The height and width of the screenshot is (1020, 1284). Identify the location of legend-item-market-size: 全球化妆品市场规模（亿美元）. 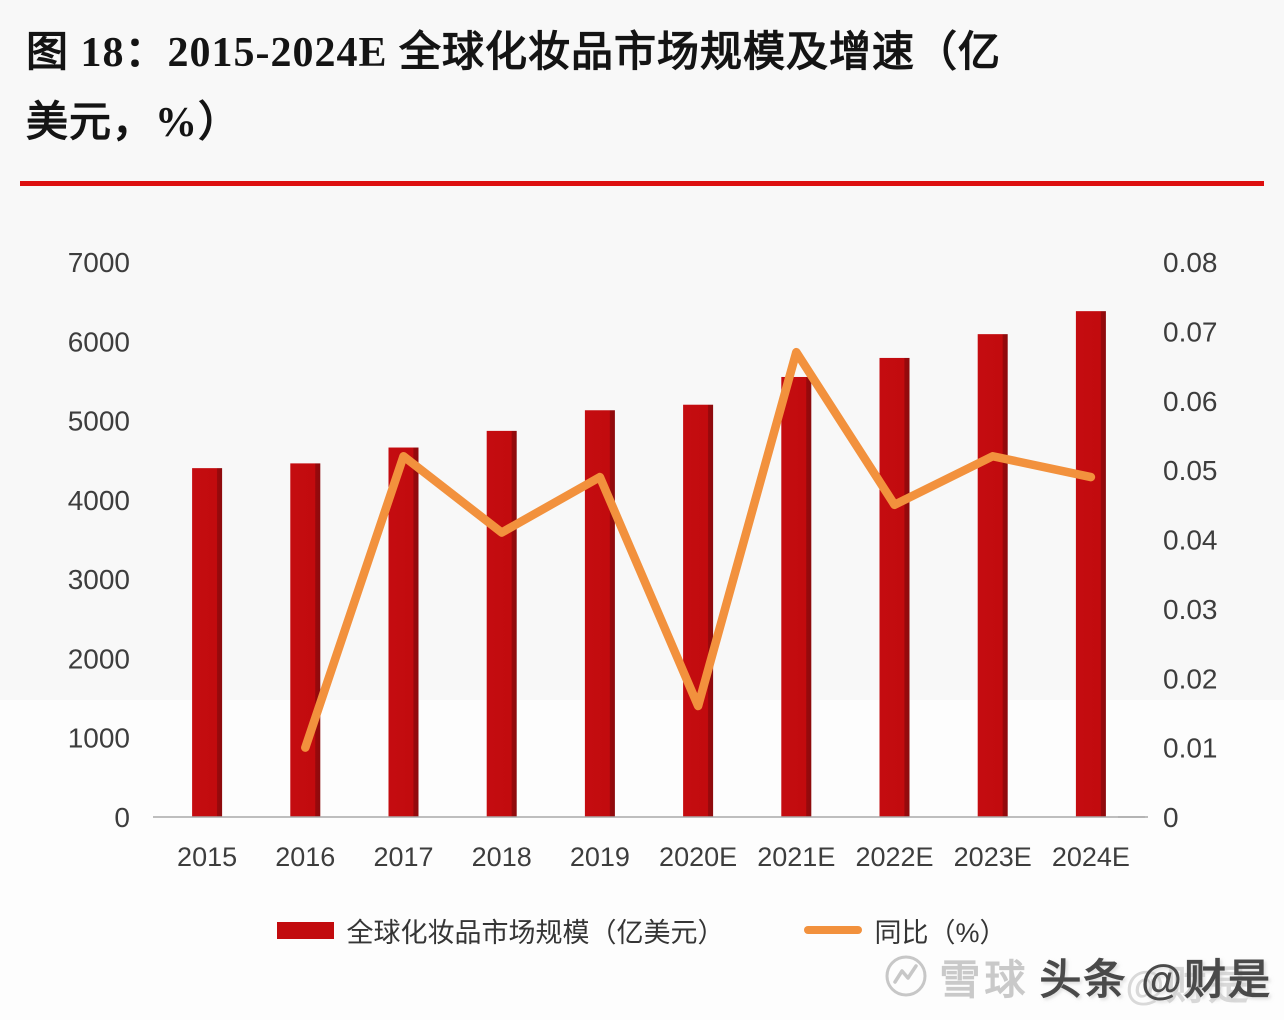
(500, 930).